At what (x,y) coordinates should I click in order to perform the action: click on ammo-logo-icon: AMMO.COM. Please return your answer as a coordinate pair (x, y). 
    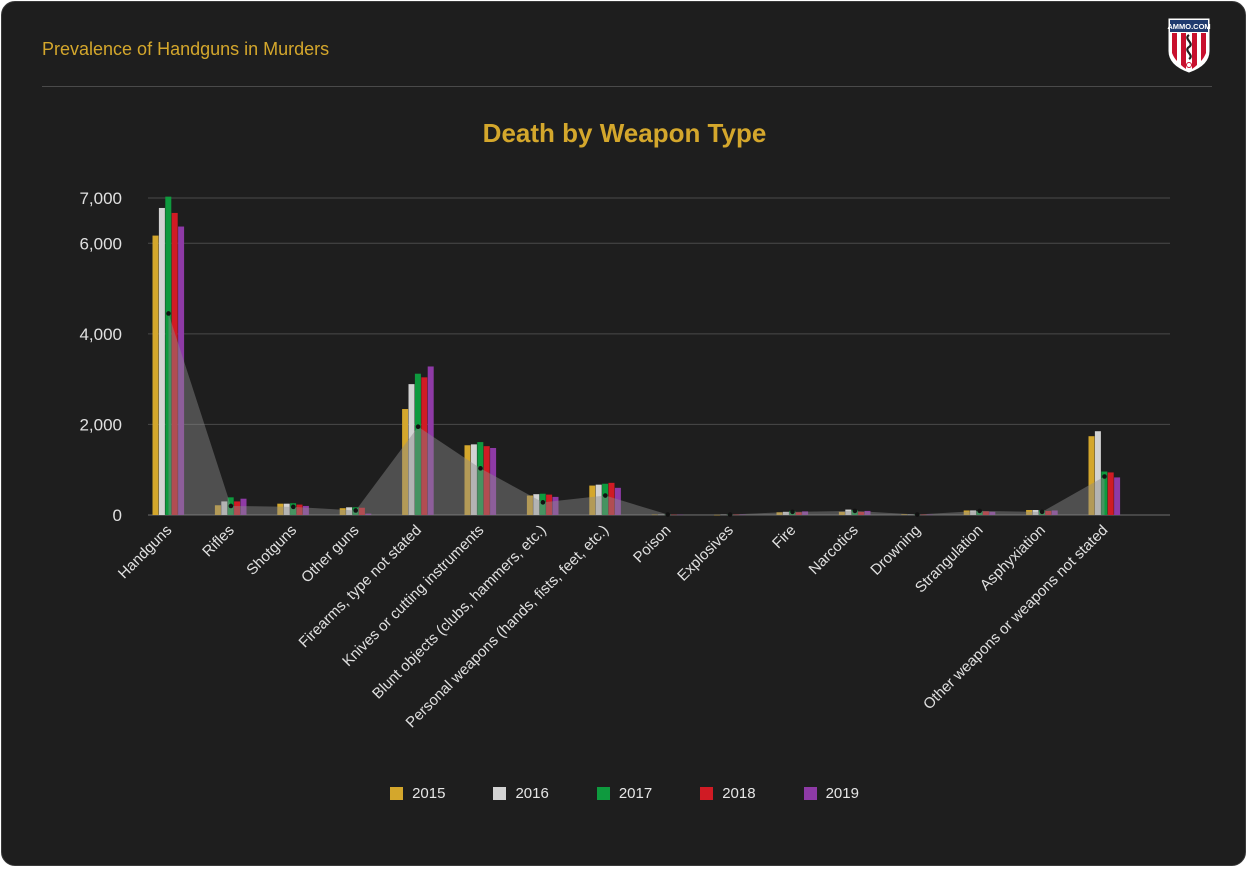
    Looking at the image, I should click on (1189, 45).